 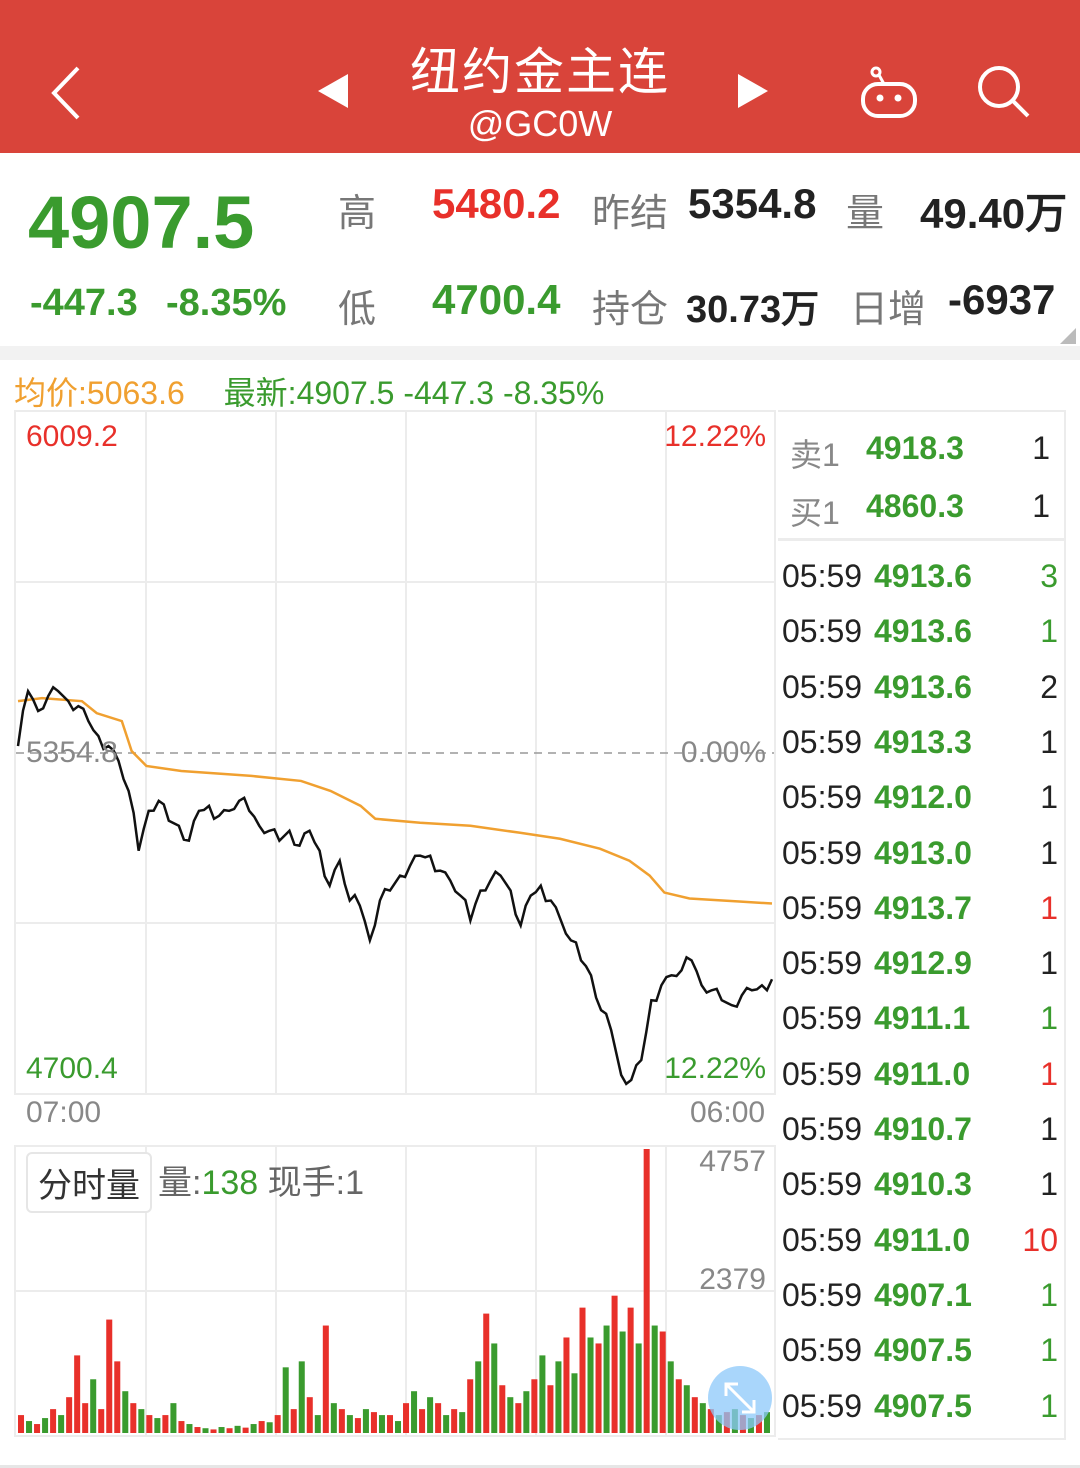 I want to click on y-tick-top: 6009.2, so click(x=72, y=436).